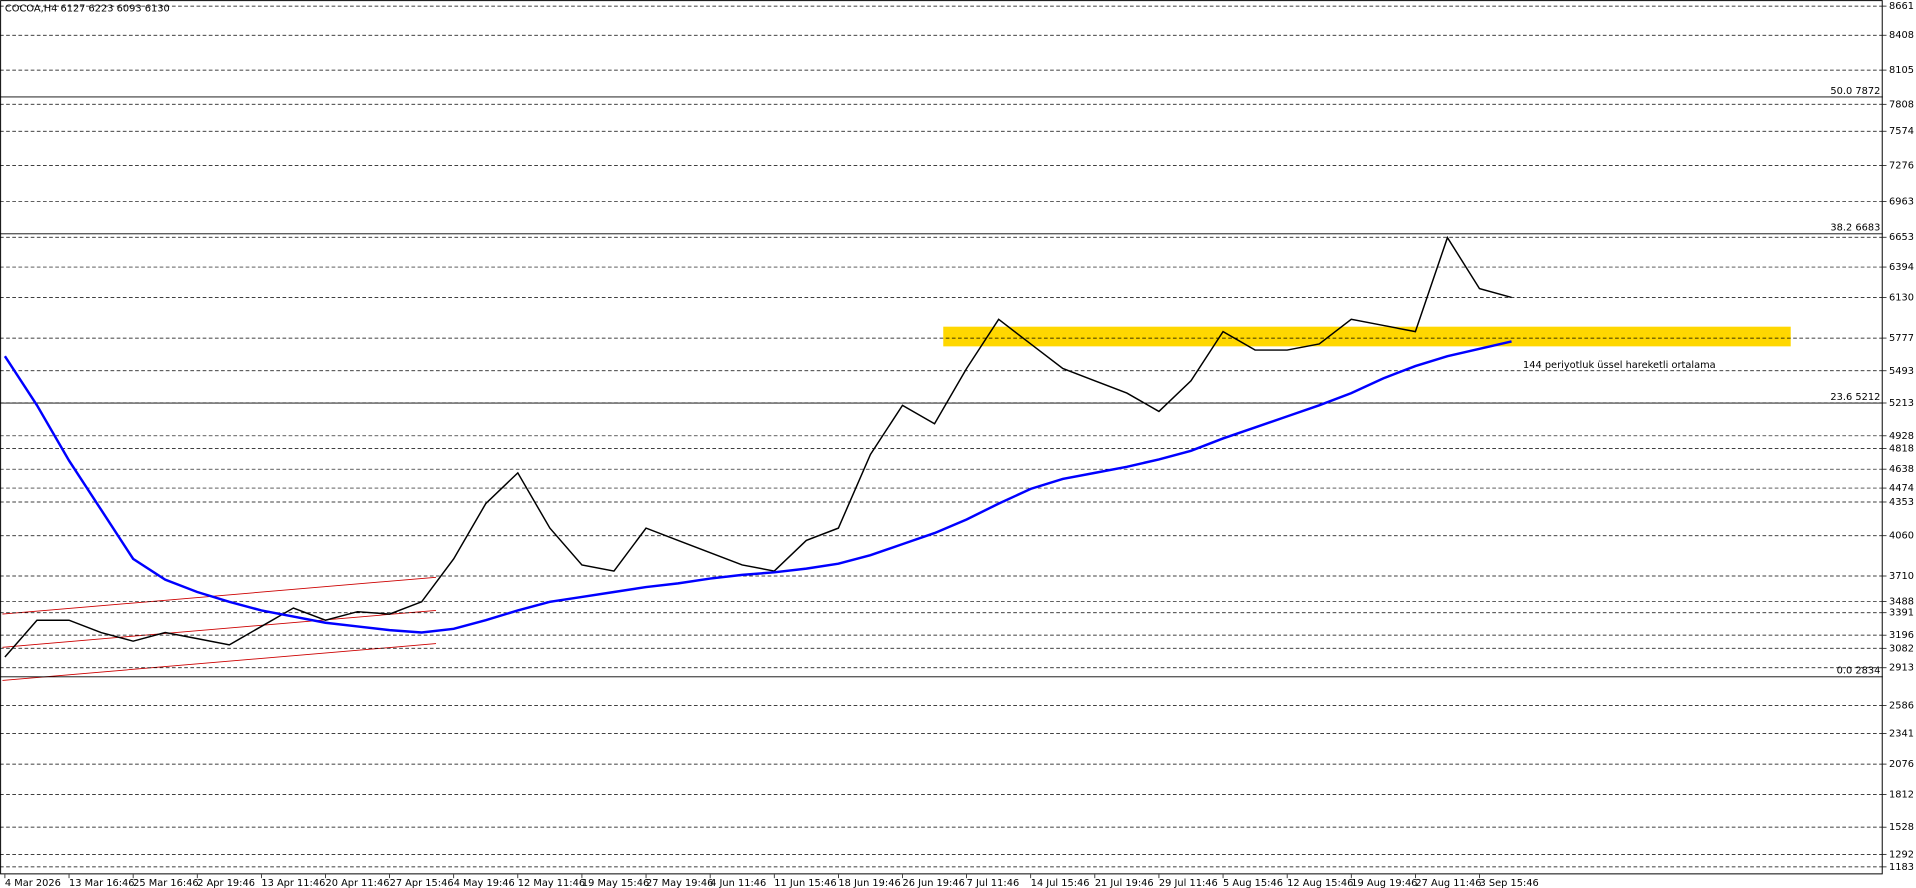 This screenshot has height=888, width=1916. What do you see at coordinates (1901, 635) in the screenshot?
I see `y-tick-label: 3196` at bounding box center [1901, 635].